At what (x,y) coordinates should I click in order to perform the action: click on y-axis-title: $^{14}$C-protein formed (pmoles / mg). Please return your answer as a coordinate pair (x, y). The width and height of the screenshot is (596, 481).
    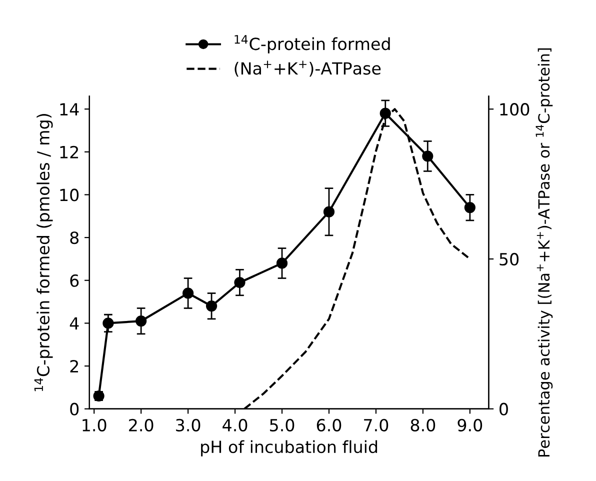
    Looking at the image, I should click on (43, 253).